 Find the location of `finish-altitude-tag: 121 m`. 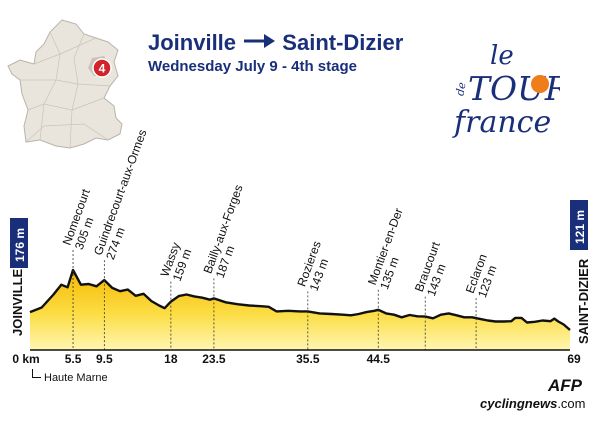

finish-altitude-tag: 121 m is located at coordinates (579, 225).